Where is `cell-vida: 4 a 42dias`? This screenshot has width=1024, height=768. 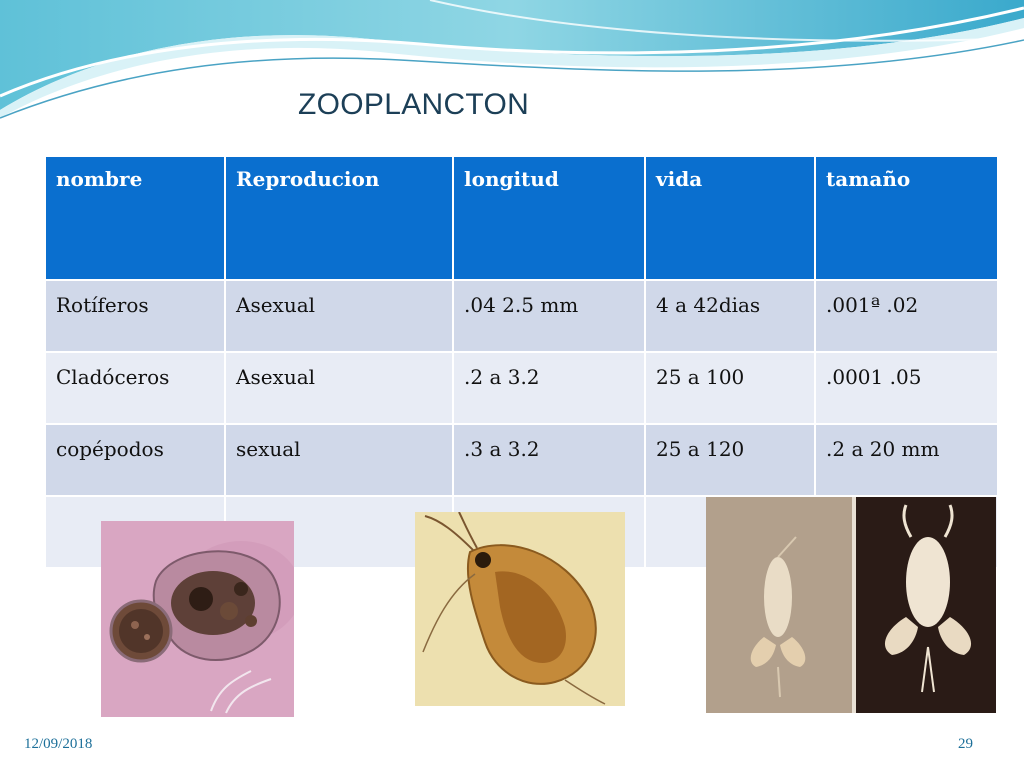 cell-vida: 4 a 42dias is located at coordinates (730, 316).